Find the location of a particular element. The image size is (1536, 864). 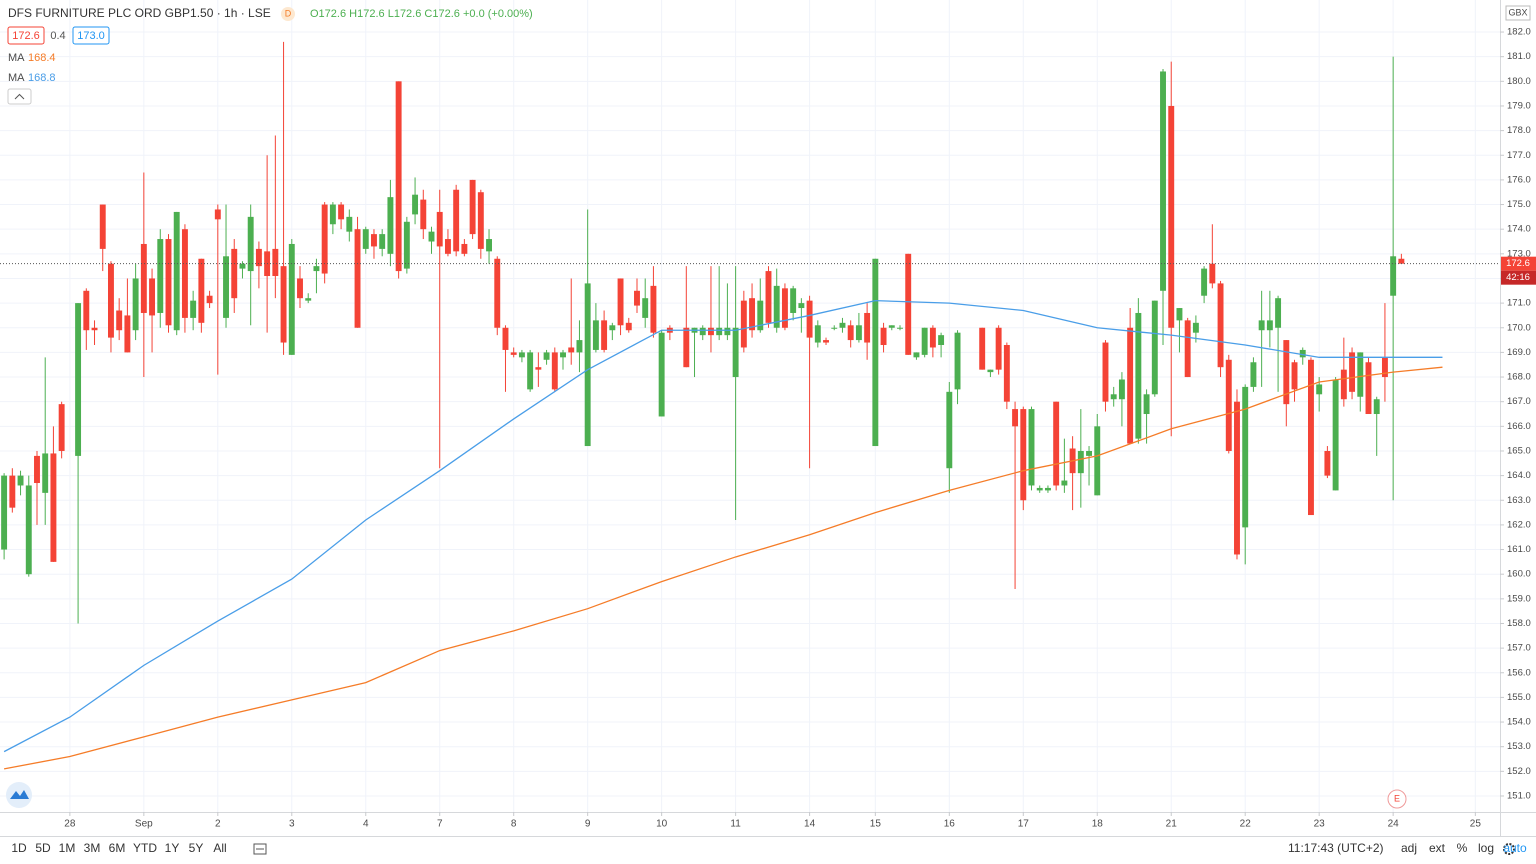

ohlc-open: O172.6 is located at coordinates (328, 14).